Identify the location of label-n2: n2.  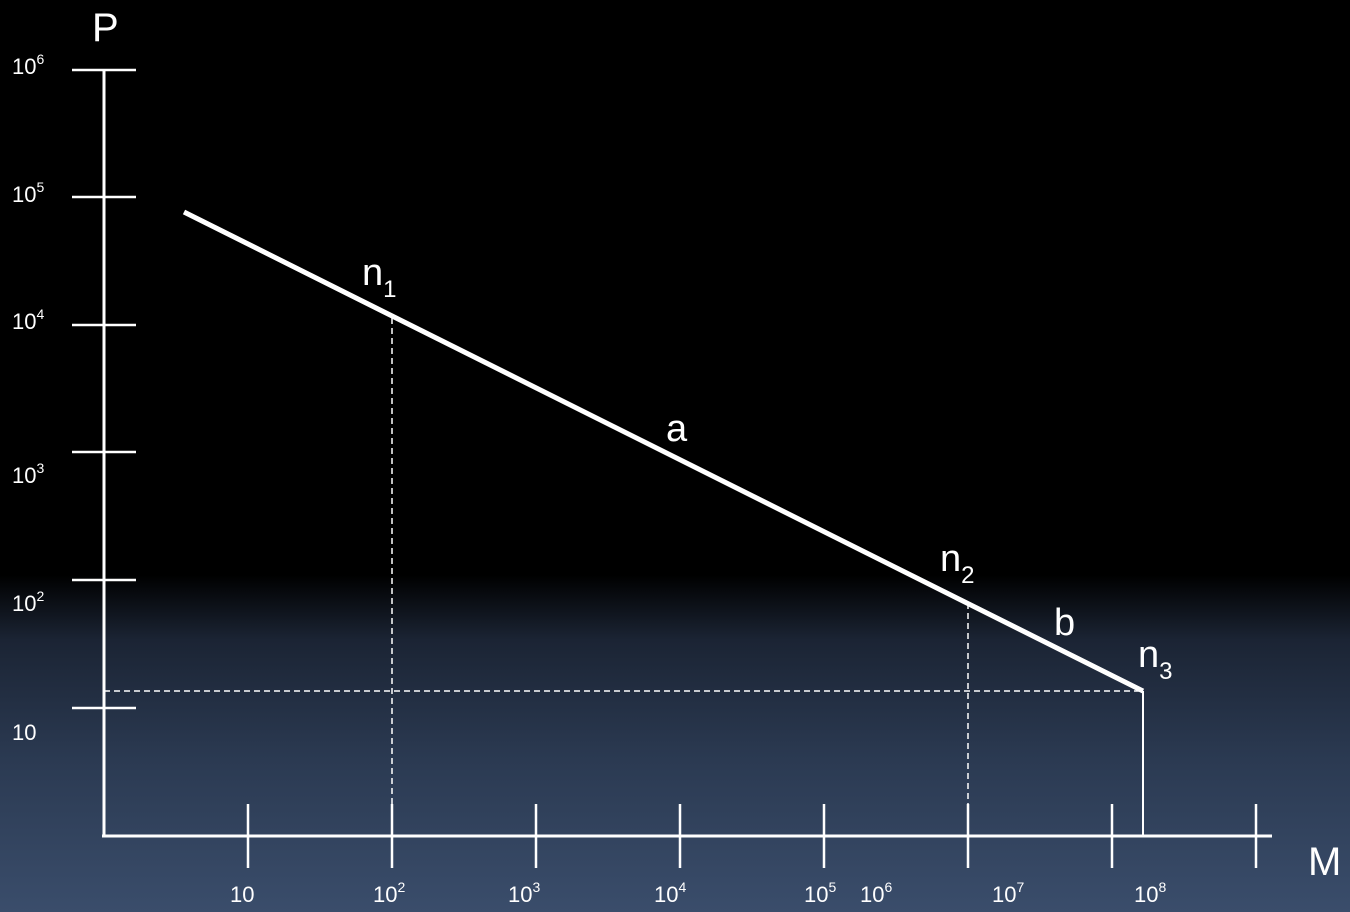
(957, 563).